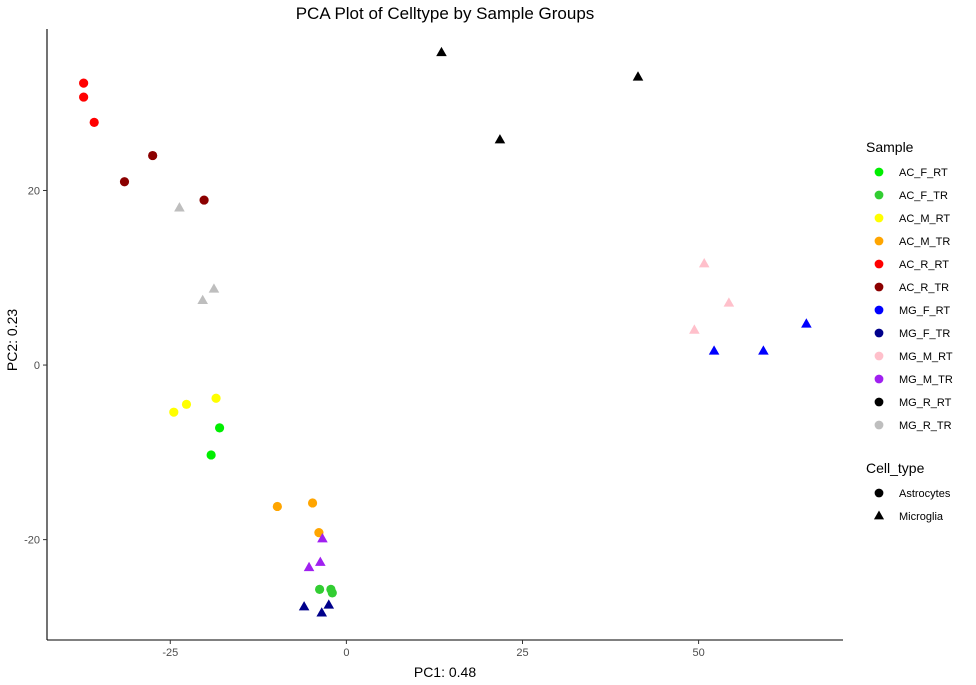 The width and height of the screenshot is (976, 685). Describe the element at coordinates (445, 672) in the screenshot. I see `x-axis-label: PC1: 0.48` at that location.